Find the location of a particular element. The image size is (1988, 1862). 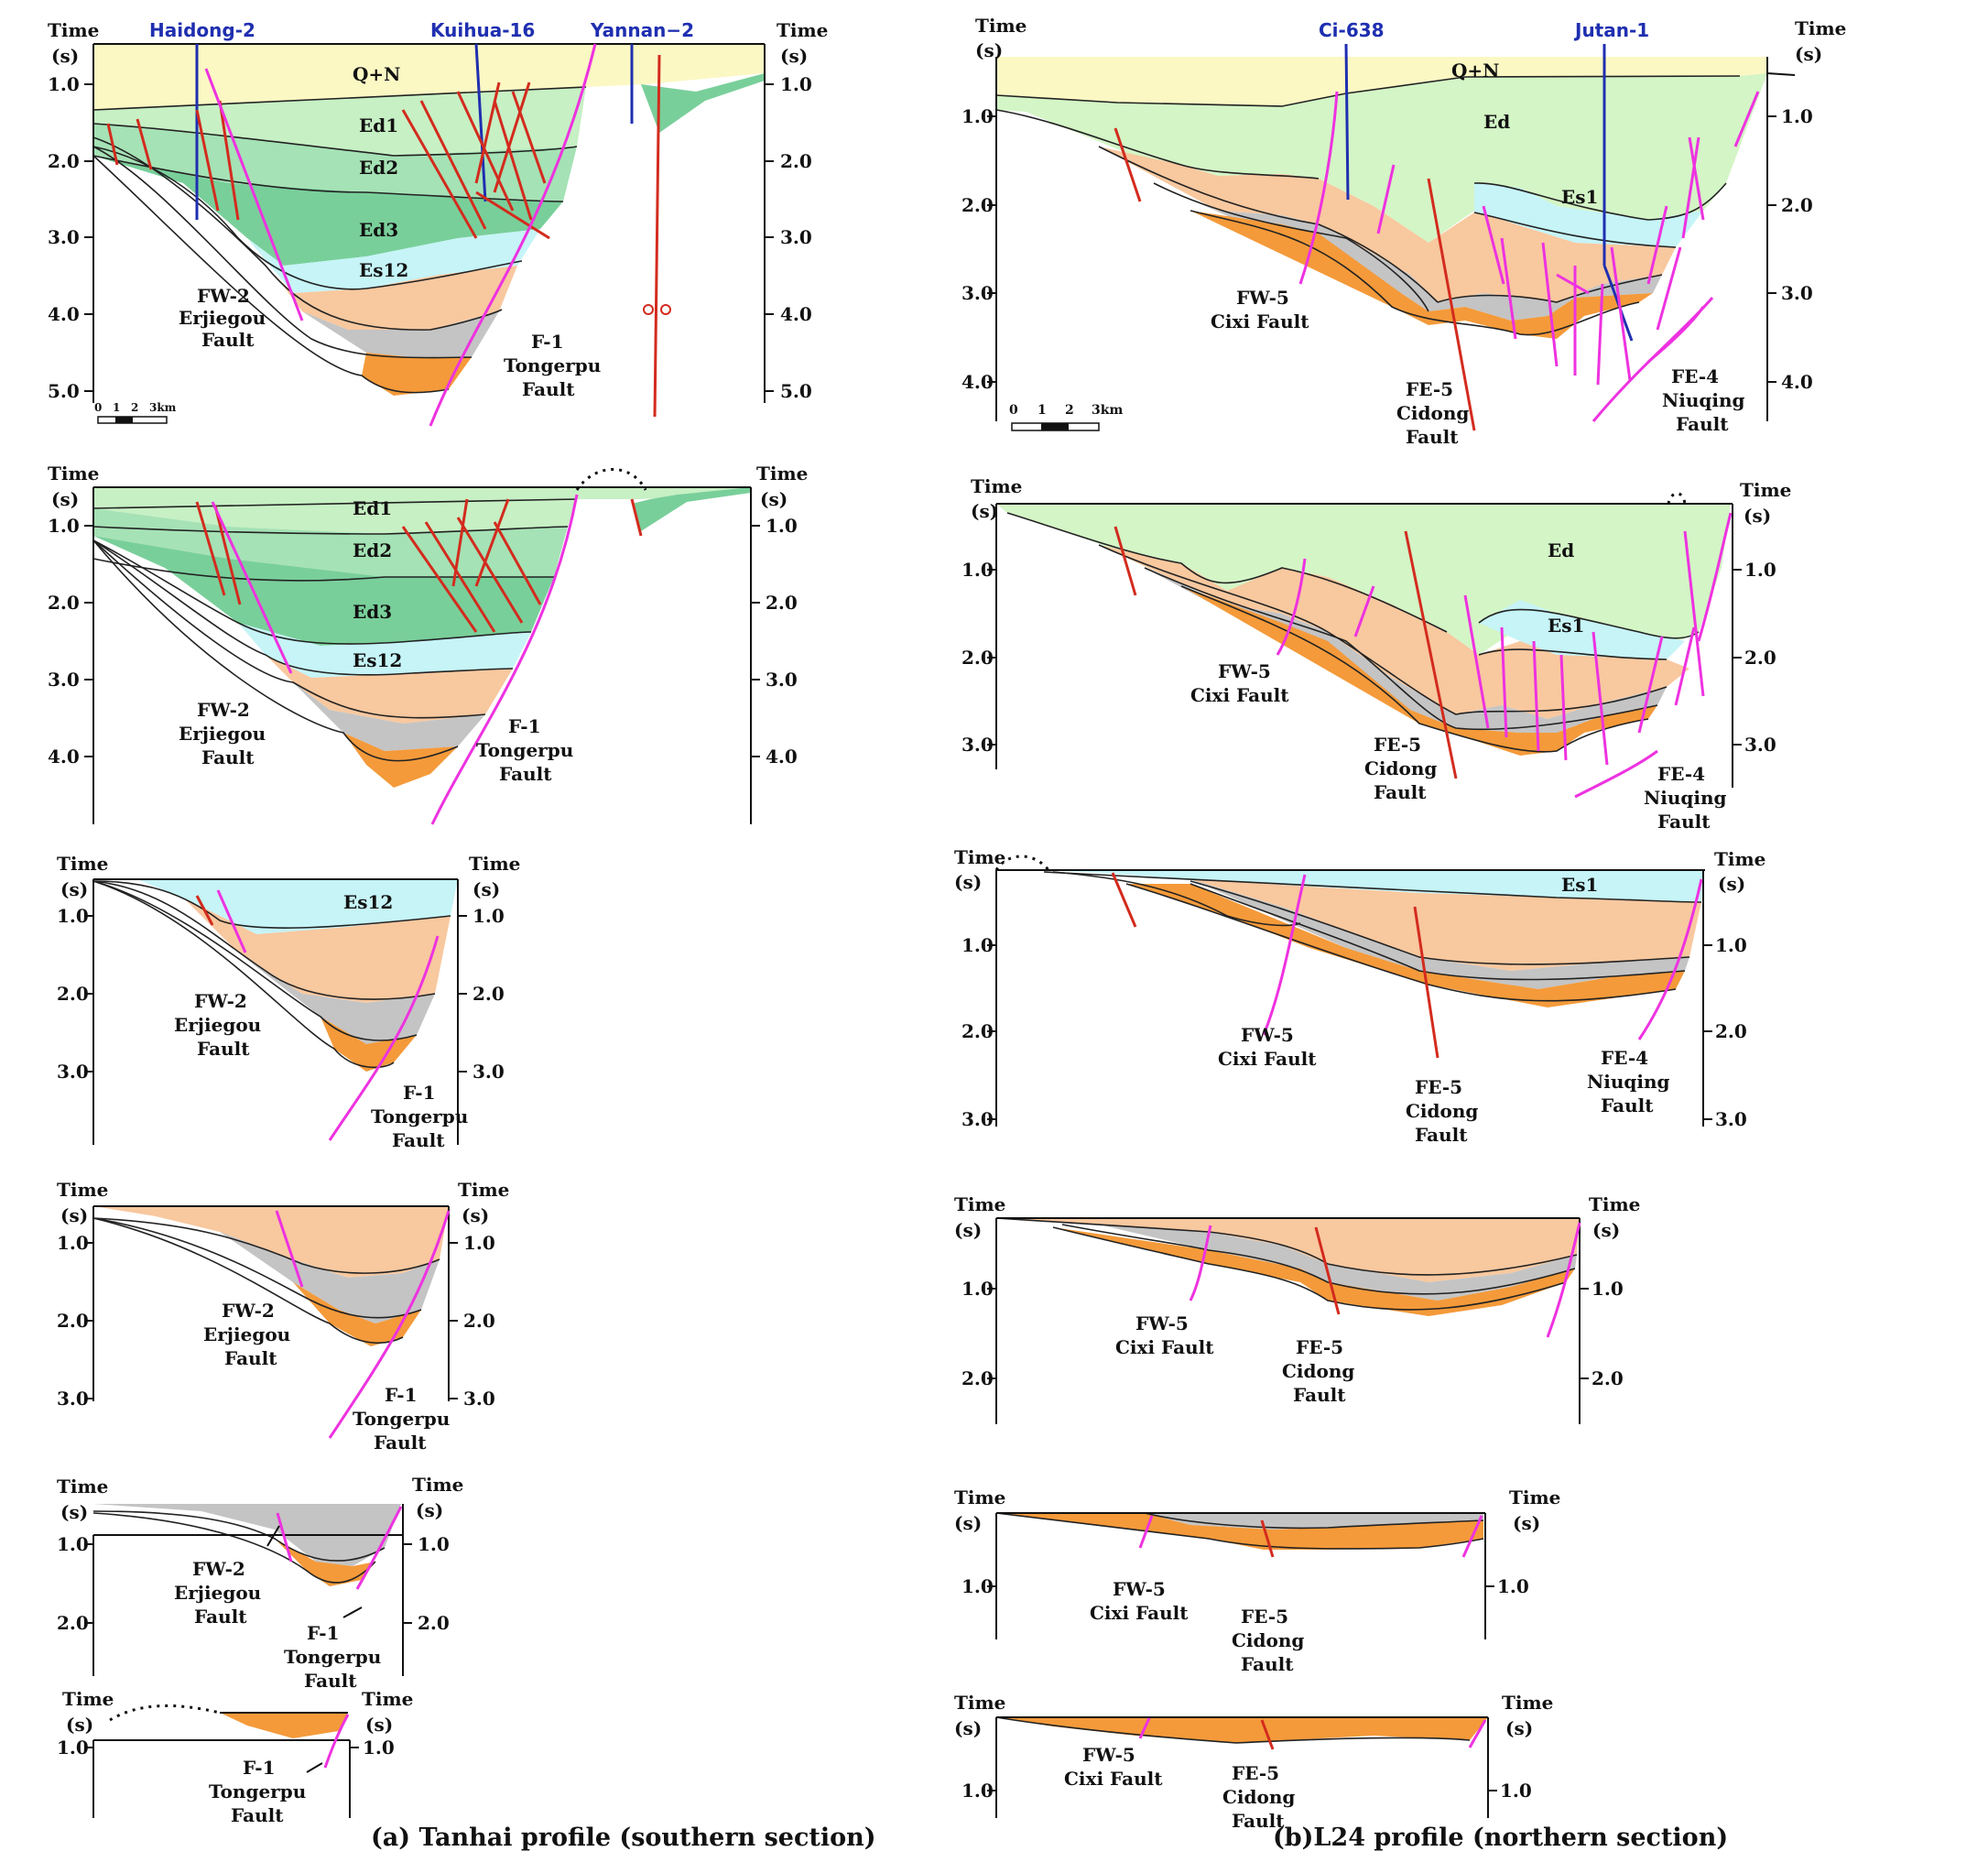

svg-text: Cixi Fault is located at coordinates (1113, 1779).